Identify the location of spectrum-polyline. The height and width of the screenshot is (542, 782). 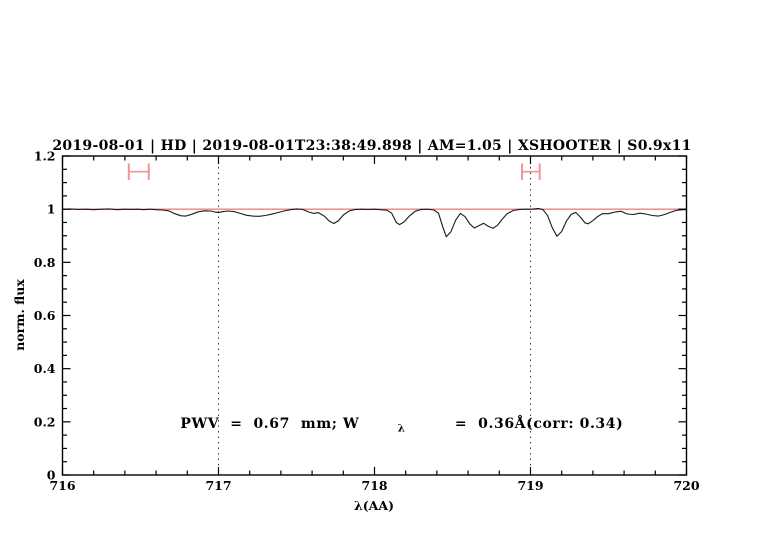
(374, 222).